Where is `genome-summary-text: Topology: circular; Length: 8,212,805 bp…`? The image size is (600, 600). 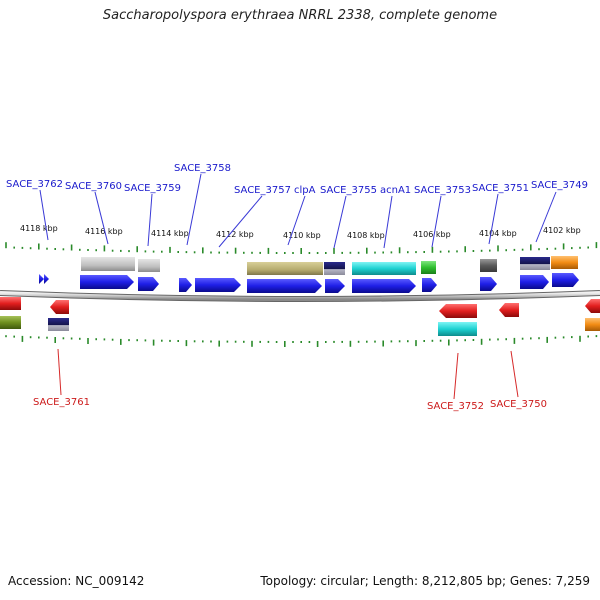 genome-summary-text: Topology: circular; Length: 8,212,805 bp… is located at coordinates (425, 581).